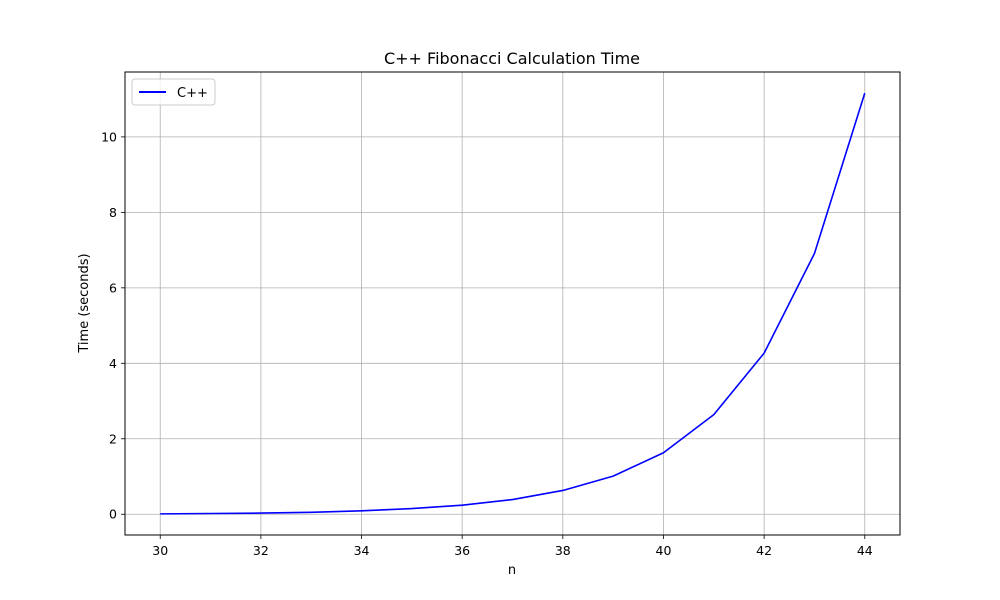 The image size is (1000, 600). What do you see at coordinates (865, 550) in the screenshot?
I see `x-tick-label: 44` at bounding box center [865, 550].